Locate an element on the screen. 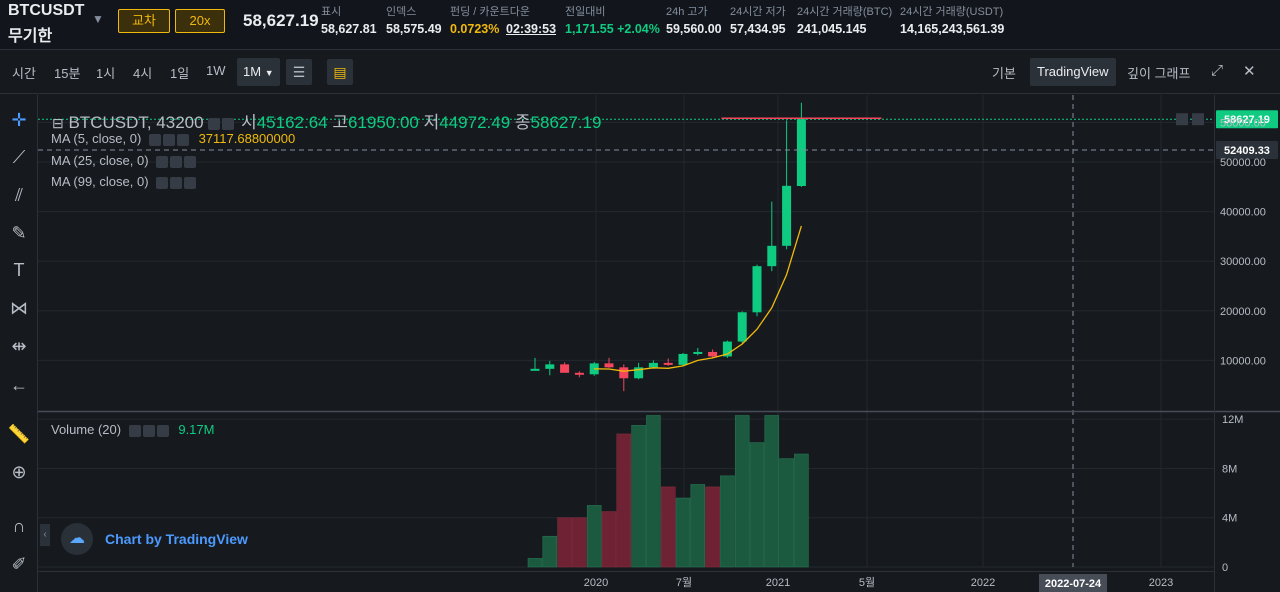 This screenshot has width=1280, height=592. ma5-line is located at coordinates (698, 298).